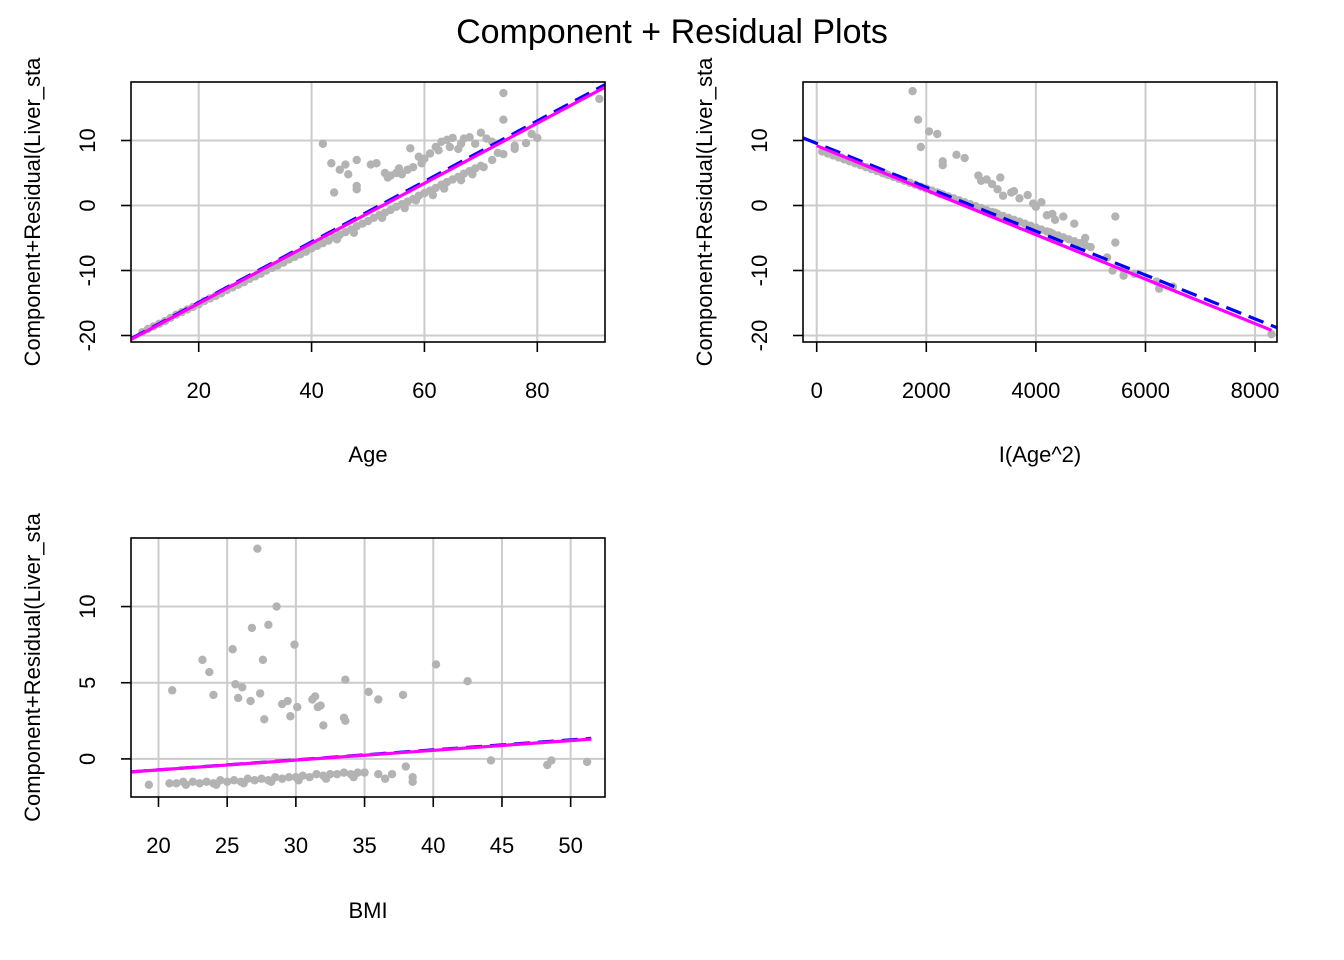  What do you see at coordinates (1040, 454) in the screenshot?
I see `x-axis-label: I(Age^2)` at bounding box center [1040, 454].